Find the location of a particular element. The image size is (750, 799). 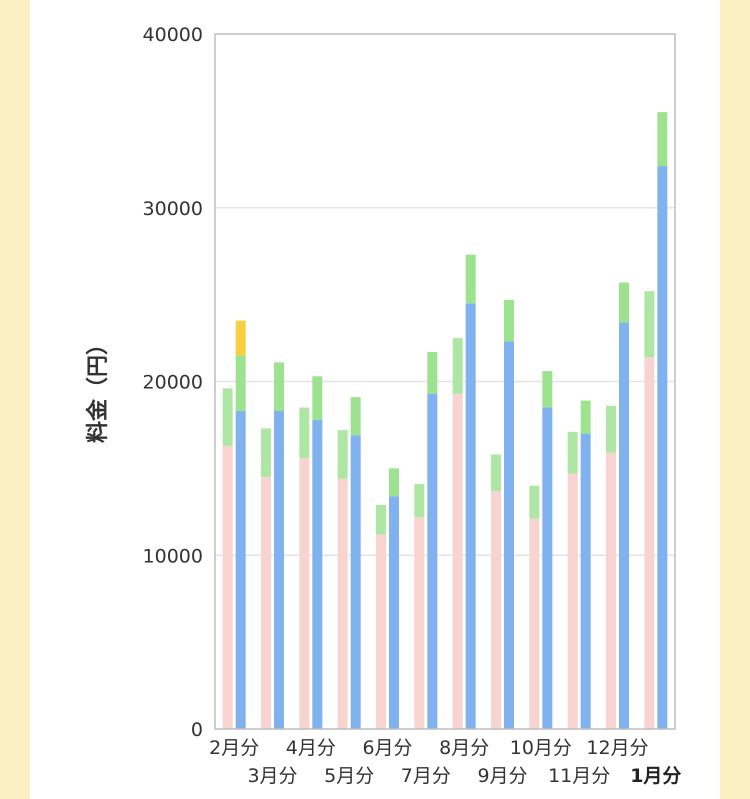

x-tick-label: 7月分 is located at coordinates (426, 776).